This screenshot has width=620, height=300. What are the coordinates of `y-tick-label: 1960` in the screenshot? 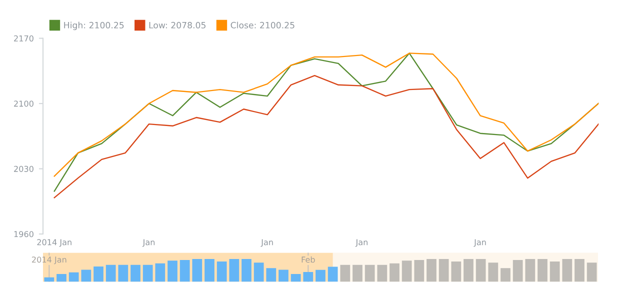 It's located at (24, 234).